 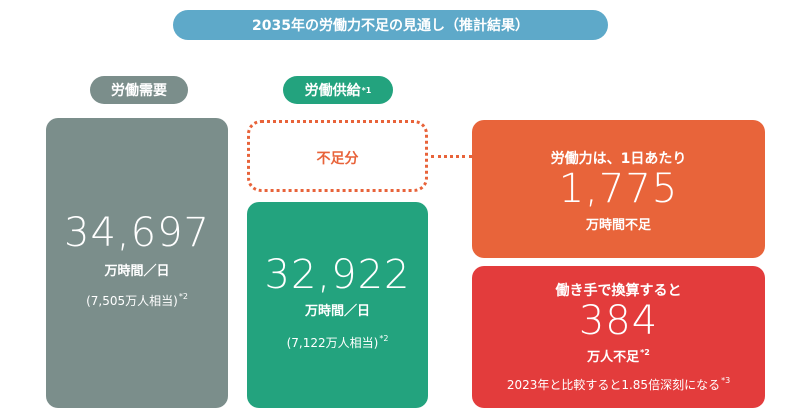 I want to click on title: 2035年の労働力不足の見通し（推計結果）, so click(x=390, y=25).